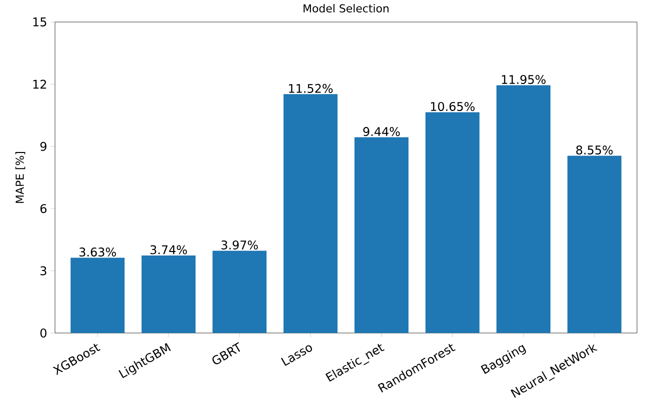  I want to click on y-tick-label: 3, so click(43, 271).